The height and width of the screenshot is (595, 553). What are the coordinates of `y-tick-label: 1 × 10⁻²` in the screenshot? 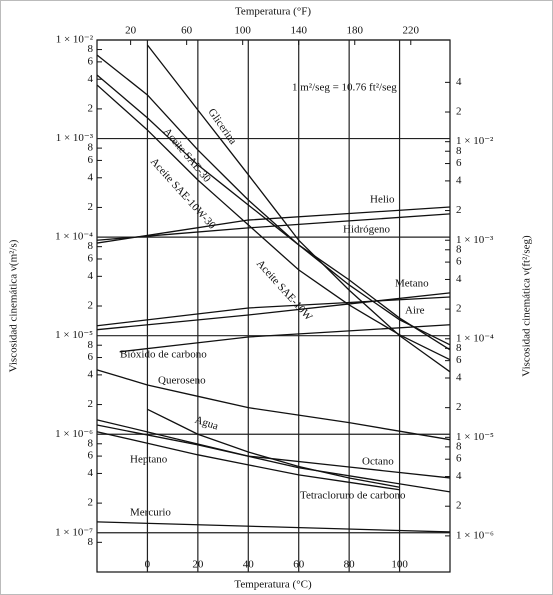 It's located at (75, 40).